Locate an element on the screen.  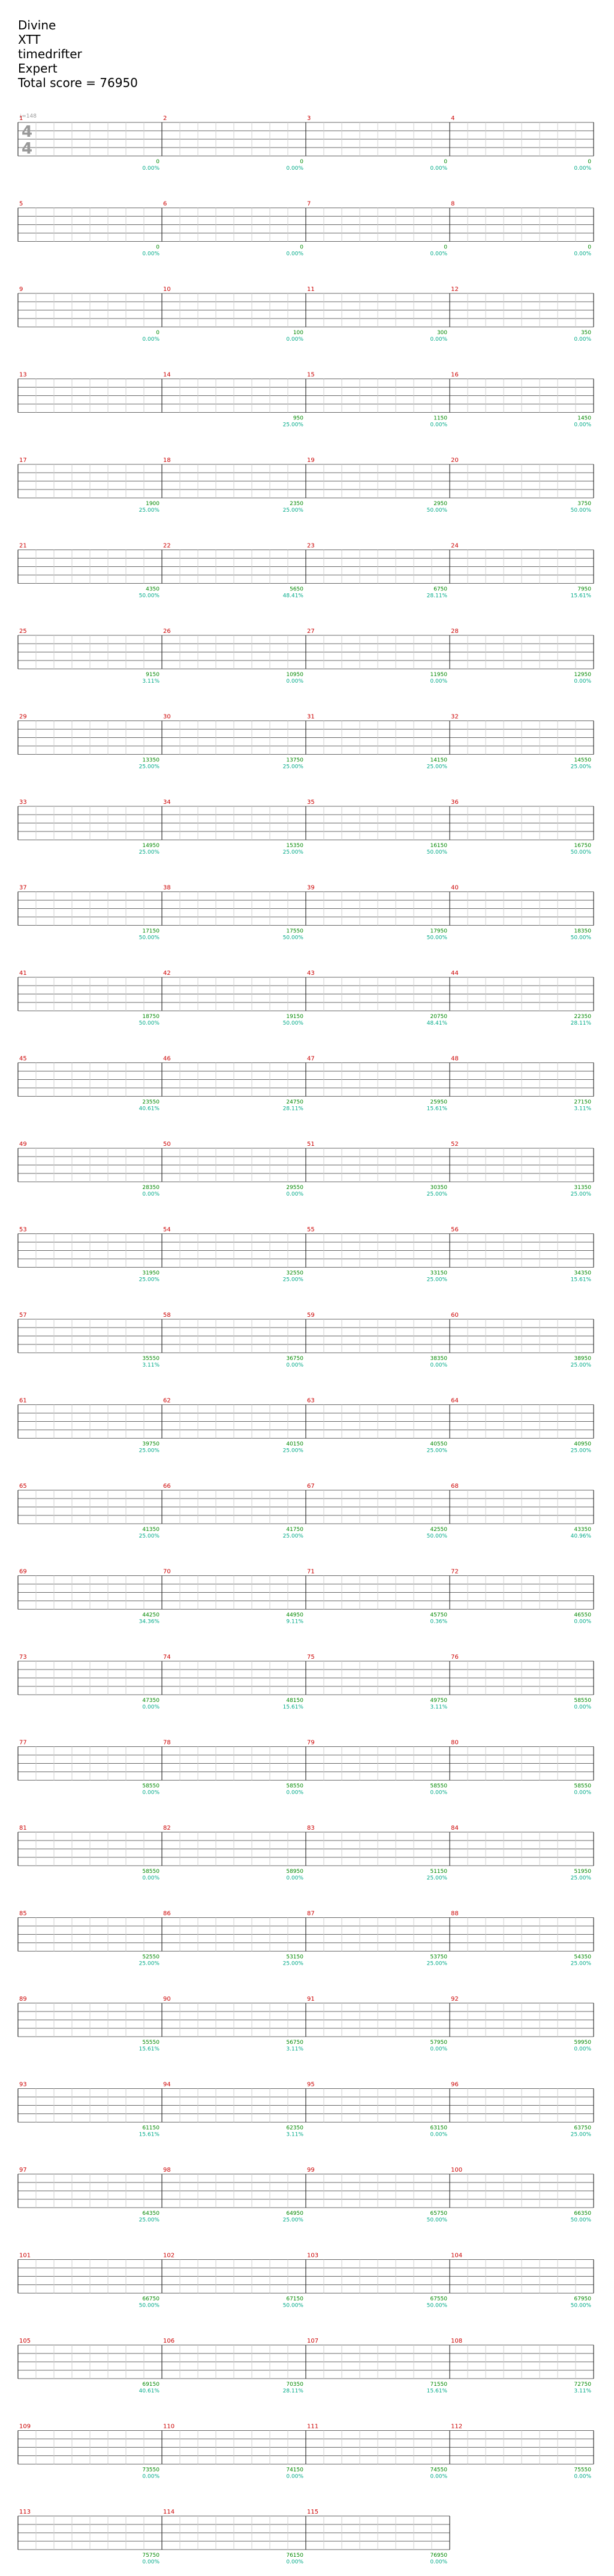
measure-number: 64 is located at coordinates (455, 1401).